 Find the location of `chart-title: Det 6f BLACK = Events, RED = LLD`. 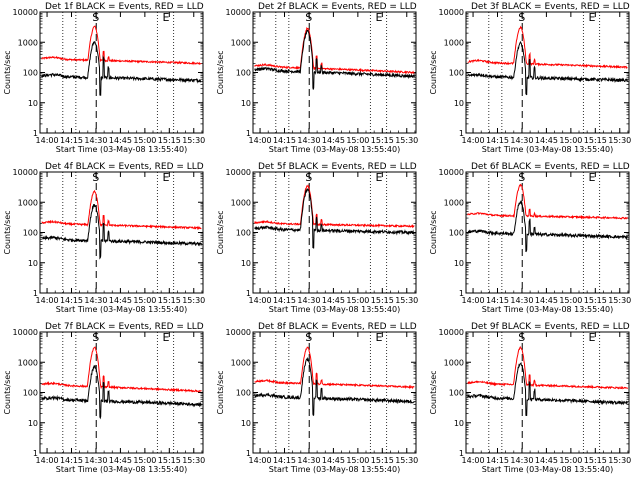

chart-title: Det 6f BLACK = Events, RED = LLD is located at coordinates (550, 167).